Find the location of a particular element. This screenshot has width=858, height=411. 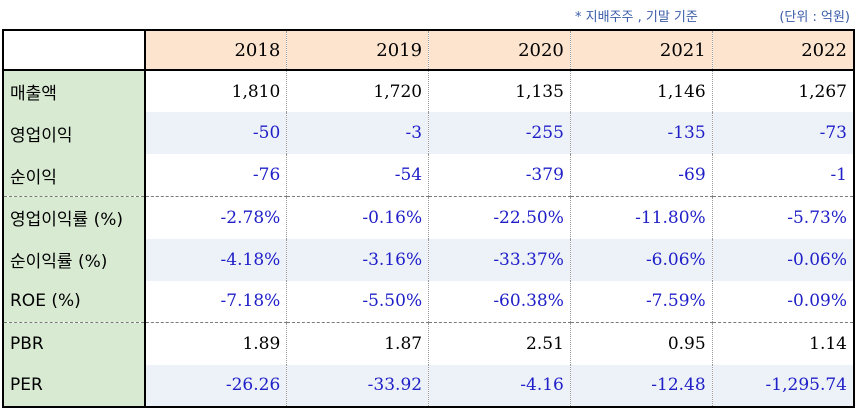

table-cell: -50 is located at coordinates (215, 133).